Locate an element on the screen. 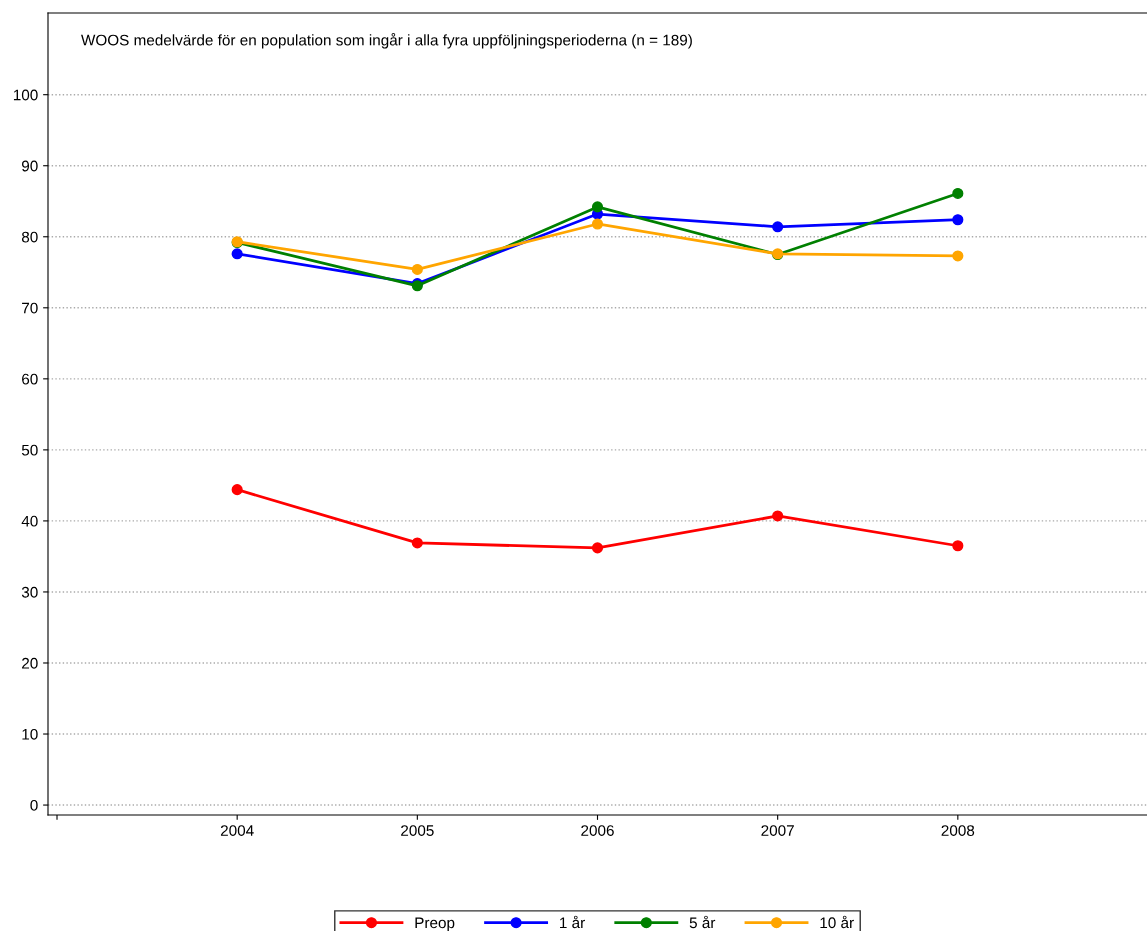 The image size is (1147, 931). x-tick-label: 2005 is located at coordinates (417, 830).